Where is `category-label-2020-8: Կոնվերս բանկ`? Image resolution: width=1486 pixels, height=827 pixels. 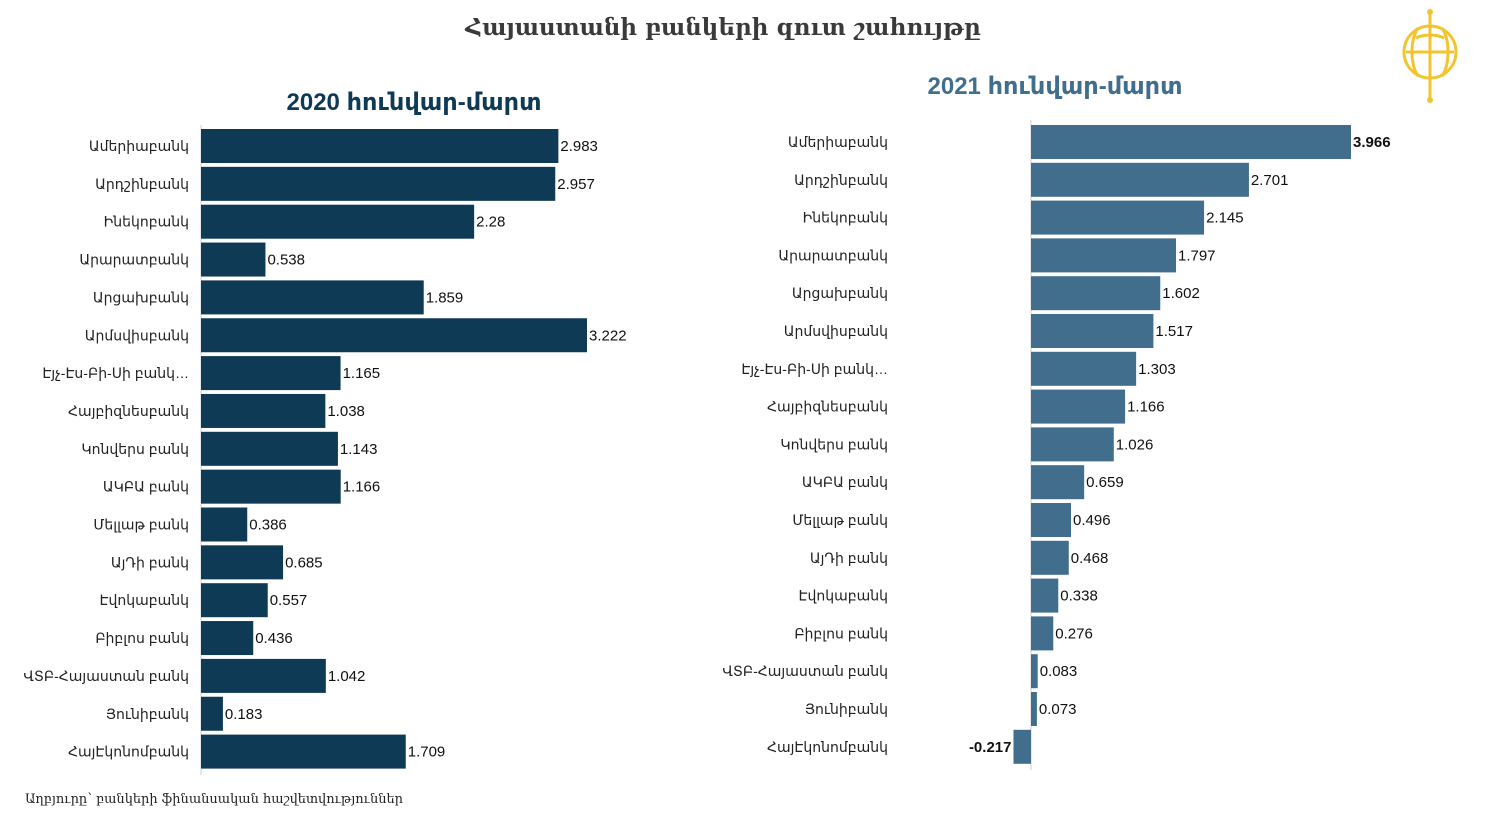 category-label-2020-8: Կոնվերս բանկ is located at coordinates (135, 449).